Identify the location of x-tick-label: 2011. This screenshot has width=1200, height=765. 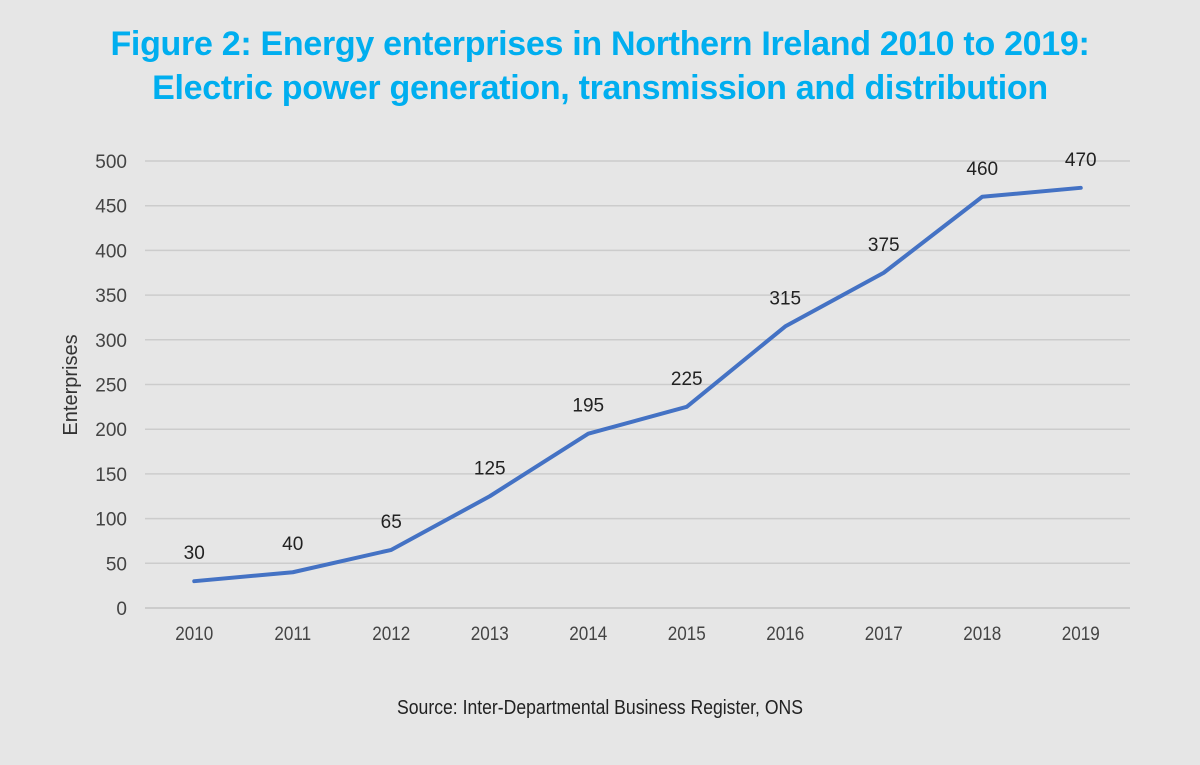
(292, 633).